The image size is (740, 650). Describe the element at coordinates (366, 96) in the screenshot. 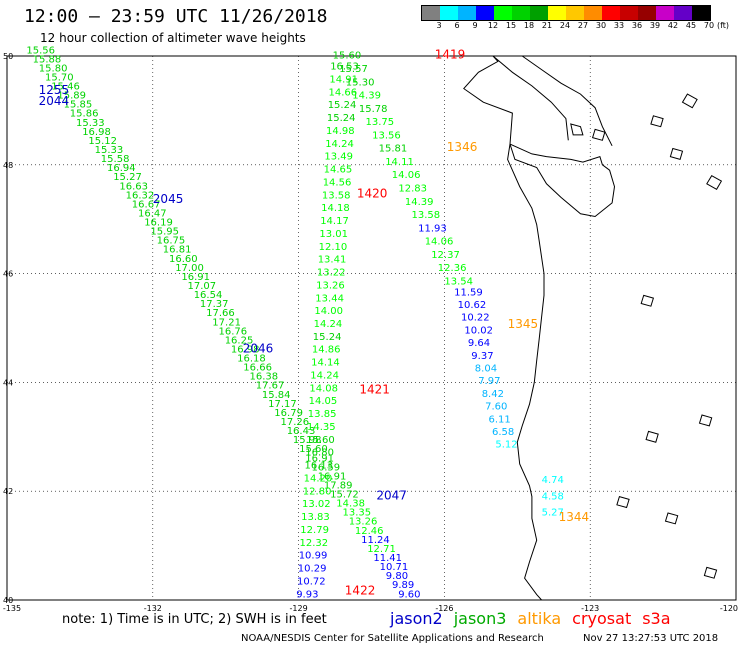

I see `wave-height-value: 14.39` at that location.